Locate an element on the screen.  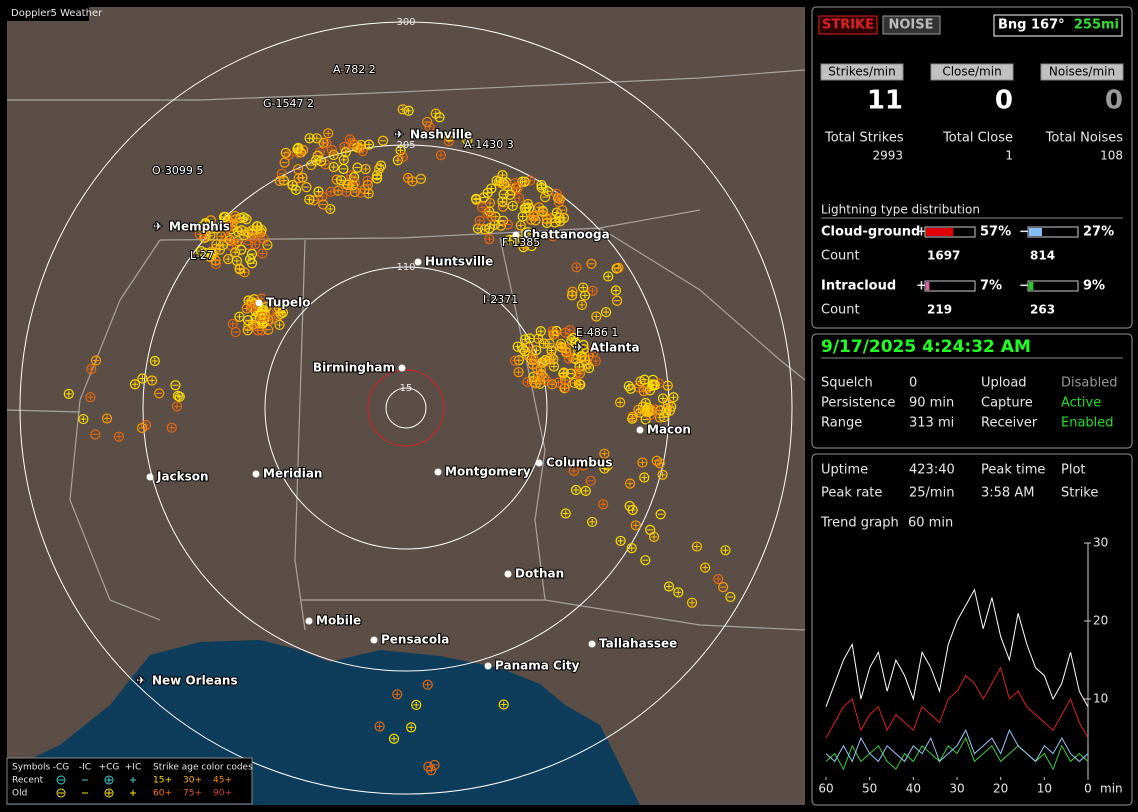
rate-value: 11 is located at coordinates (885, 101).